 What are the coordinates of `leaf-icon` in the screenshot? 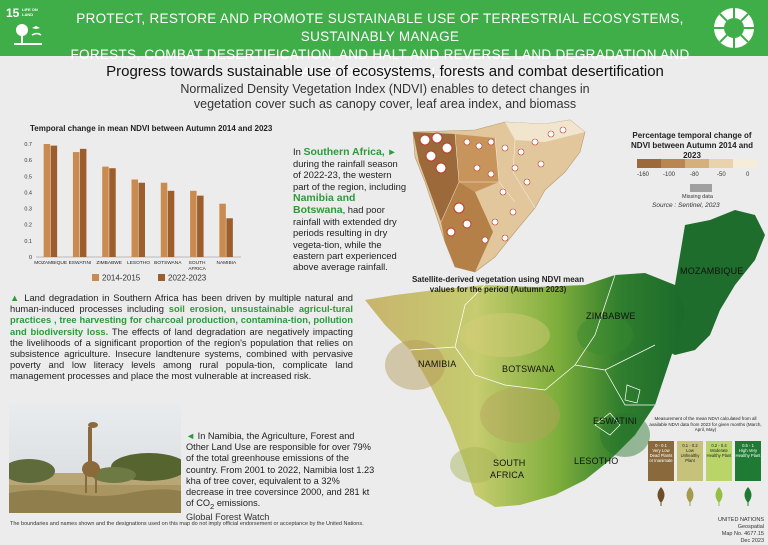 It's located at (661, 496).